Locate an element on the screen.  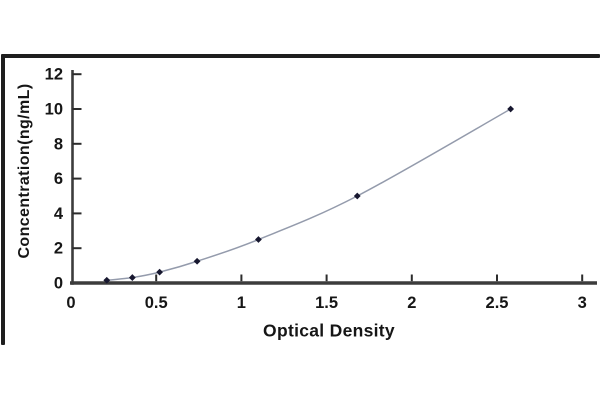
x-axis-title: Optical Density is located at coordinates (329, 330).